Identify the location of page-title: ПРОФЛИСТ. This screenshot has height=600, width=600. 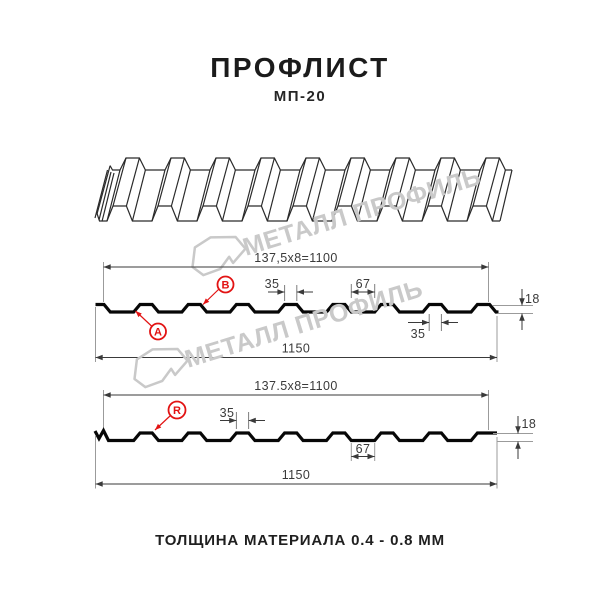
(300, 67).